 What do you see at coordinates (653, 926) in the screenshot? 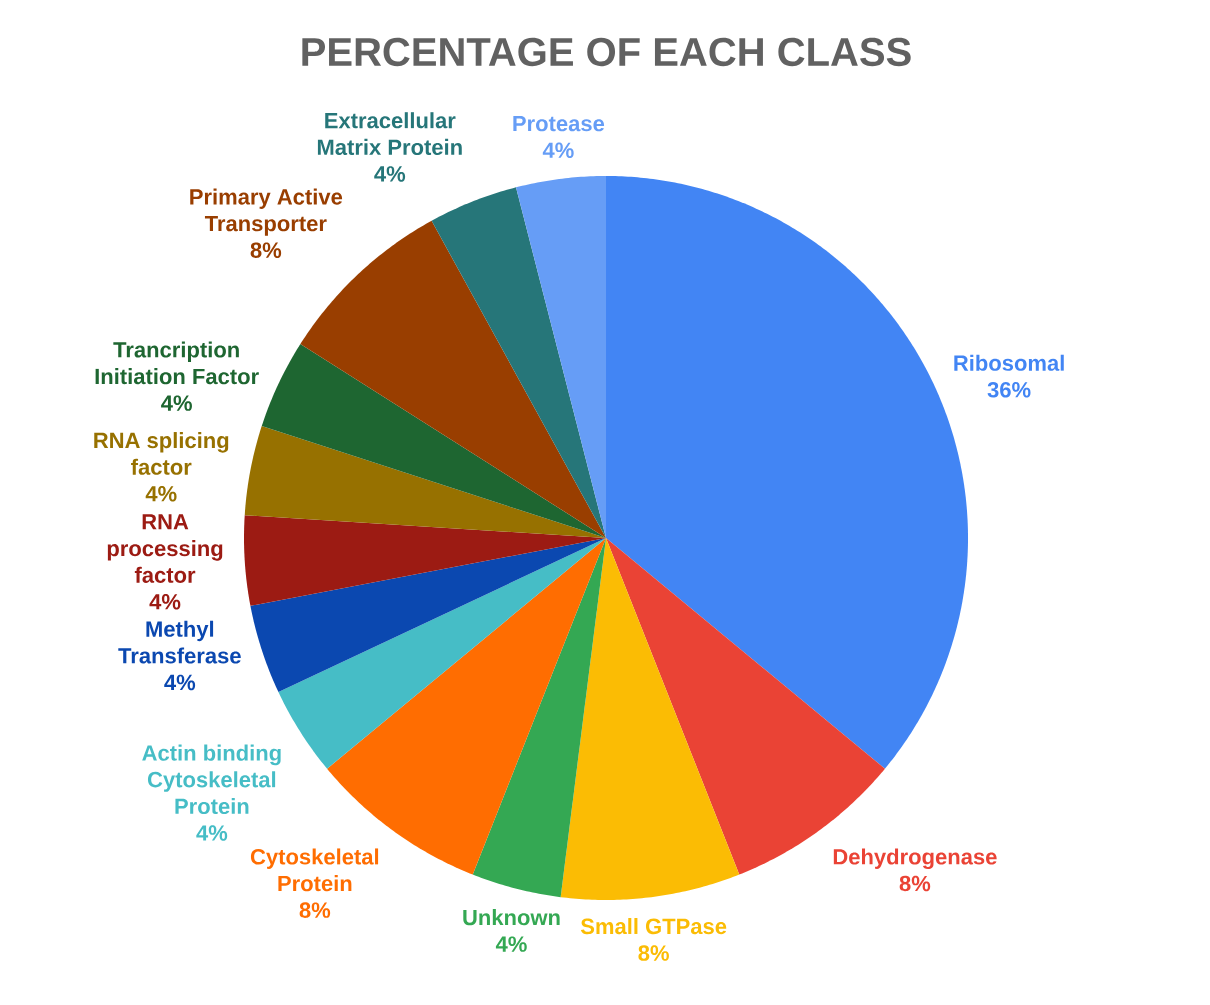
I see `slice-label: Small GTPase` at bounding box center [653, 926].